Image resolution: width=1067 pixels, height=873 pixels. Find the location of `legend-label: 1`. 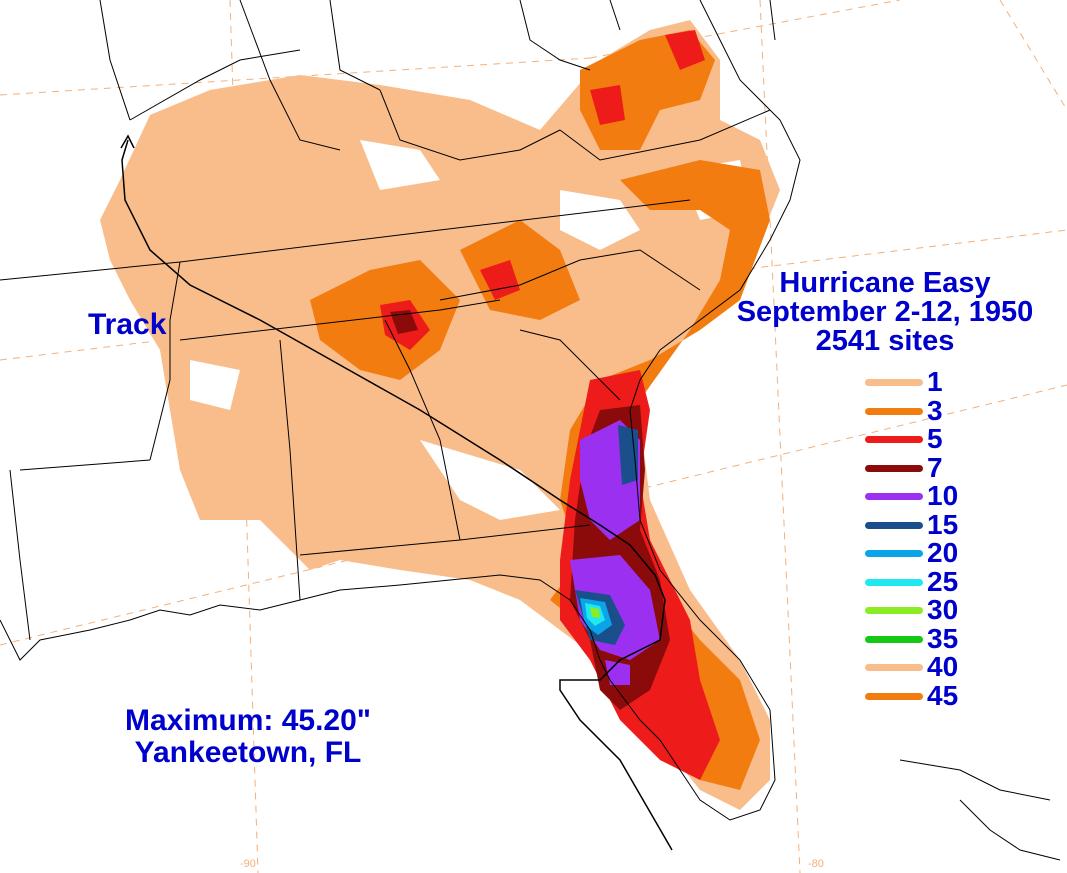

legend-label: 1 is located at coordinates (935, 381).